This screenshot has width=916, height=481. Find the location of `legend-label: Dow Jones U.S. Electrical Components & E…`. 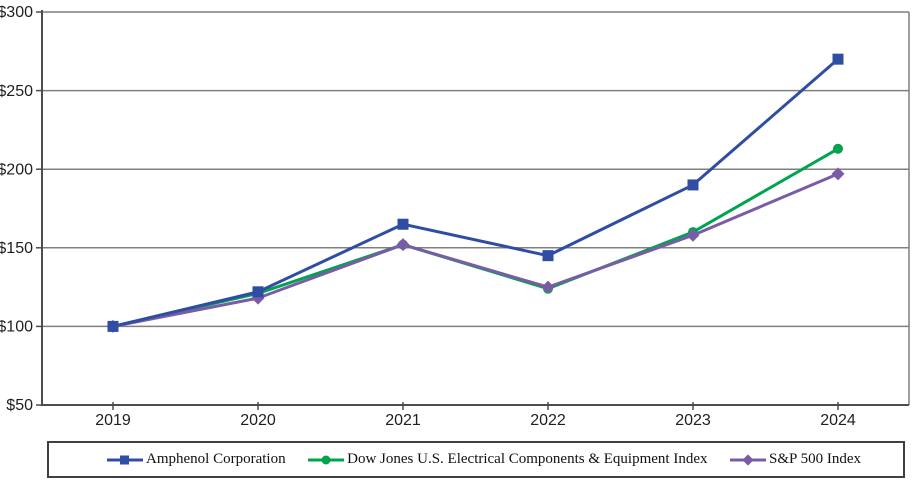

legend-label: Dow Jones U.S. Electrical Components & E… is located at coordinates (527, 459).